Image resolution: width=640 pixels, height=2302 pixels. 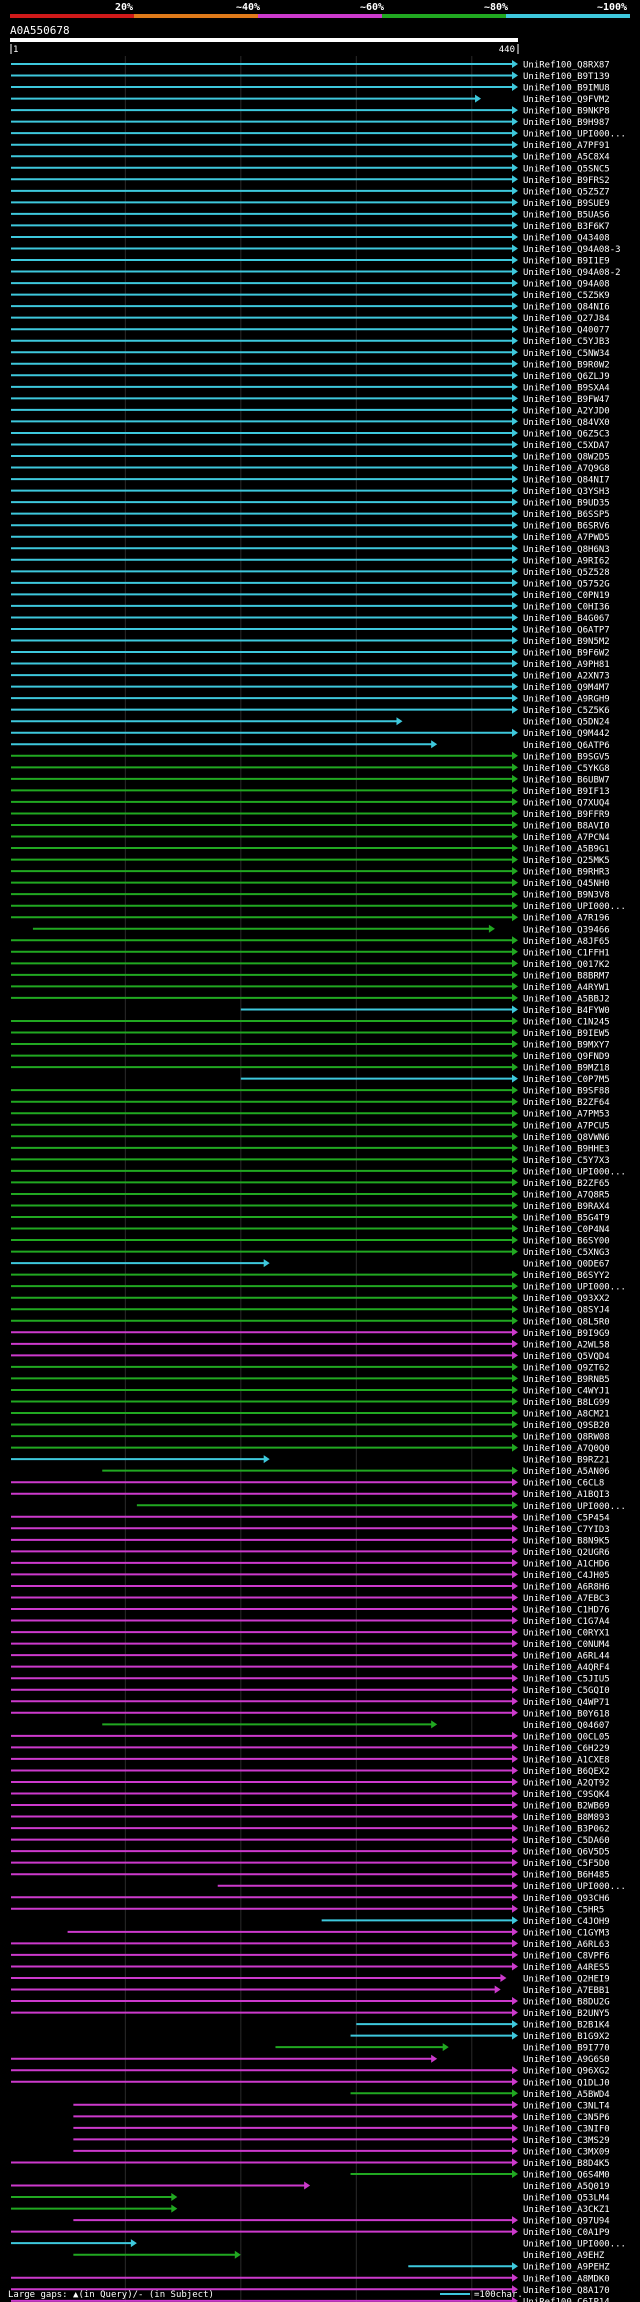 What do you see at coordinates (310, 1437) in the screenshot?
I see `hit-row: UniRef100_Q8RW08` at bounding box center [310, 1437].